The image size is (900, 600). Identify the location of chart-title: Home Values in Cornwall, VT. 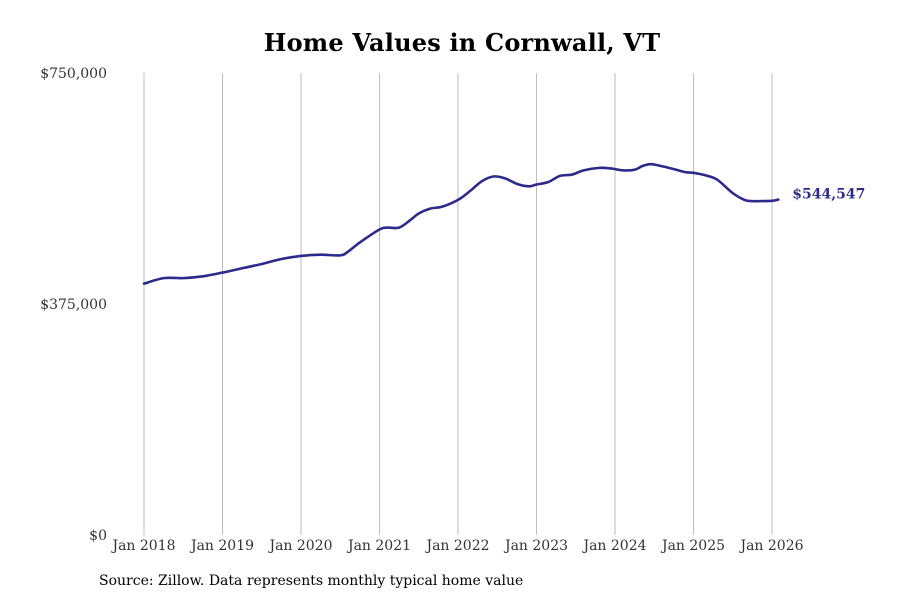
(462, 42).